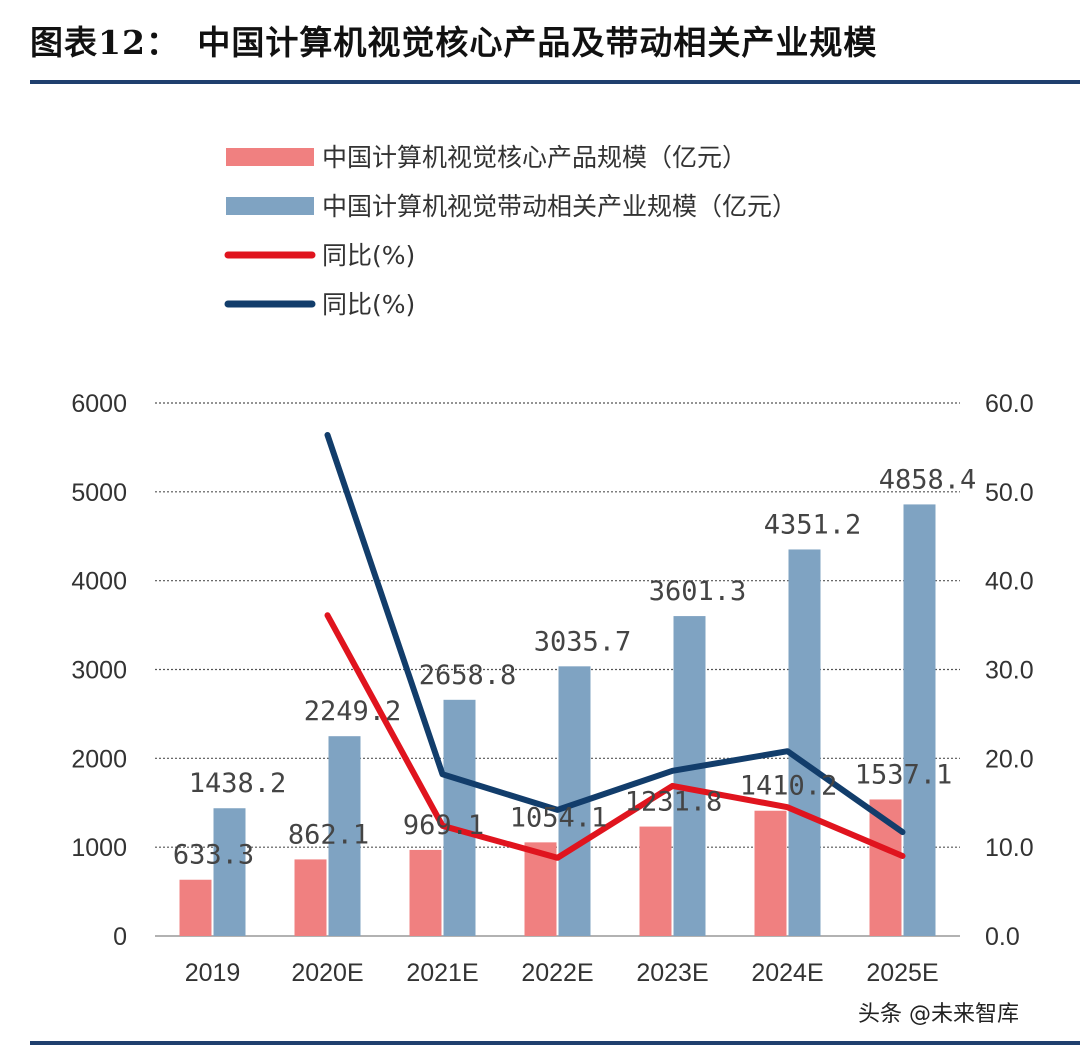 The image size is (1080, 1048). What do you see at coordinates (615, 736) in the screenshot?
I see `series-line` at bounding box center [615, 736].